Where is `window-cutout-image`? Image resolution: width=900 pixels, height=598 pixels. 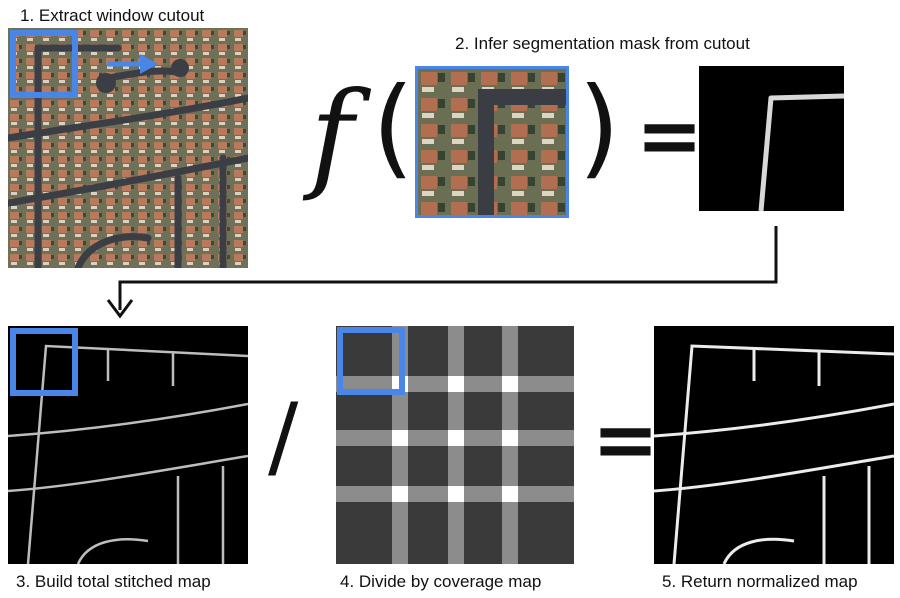 window-cutout-image is located at coordinates (492, 142).